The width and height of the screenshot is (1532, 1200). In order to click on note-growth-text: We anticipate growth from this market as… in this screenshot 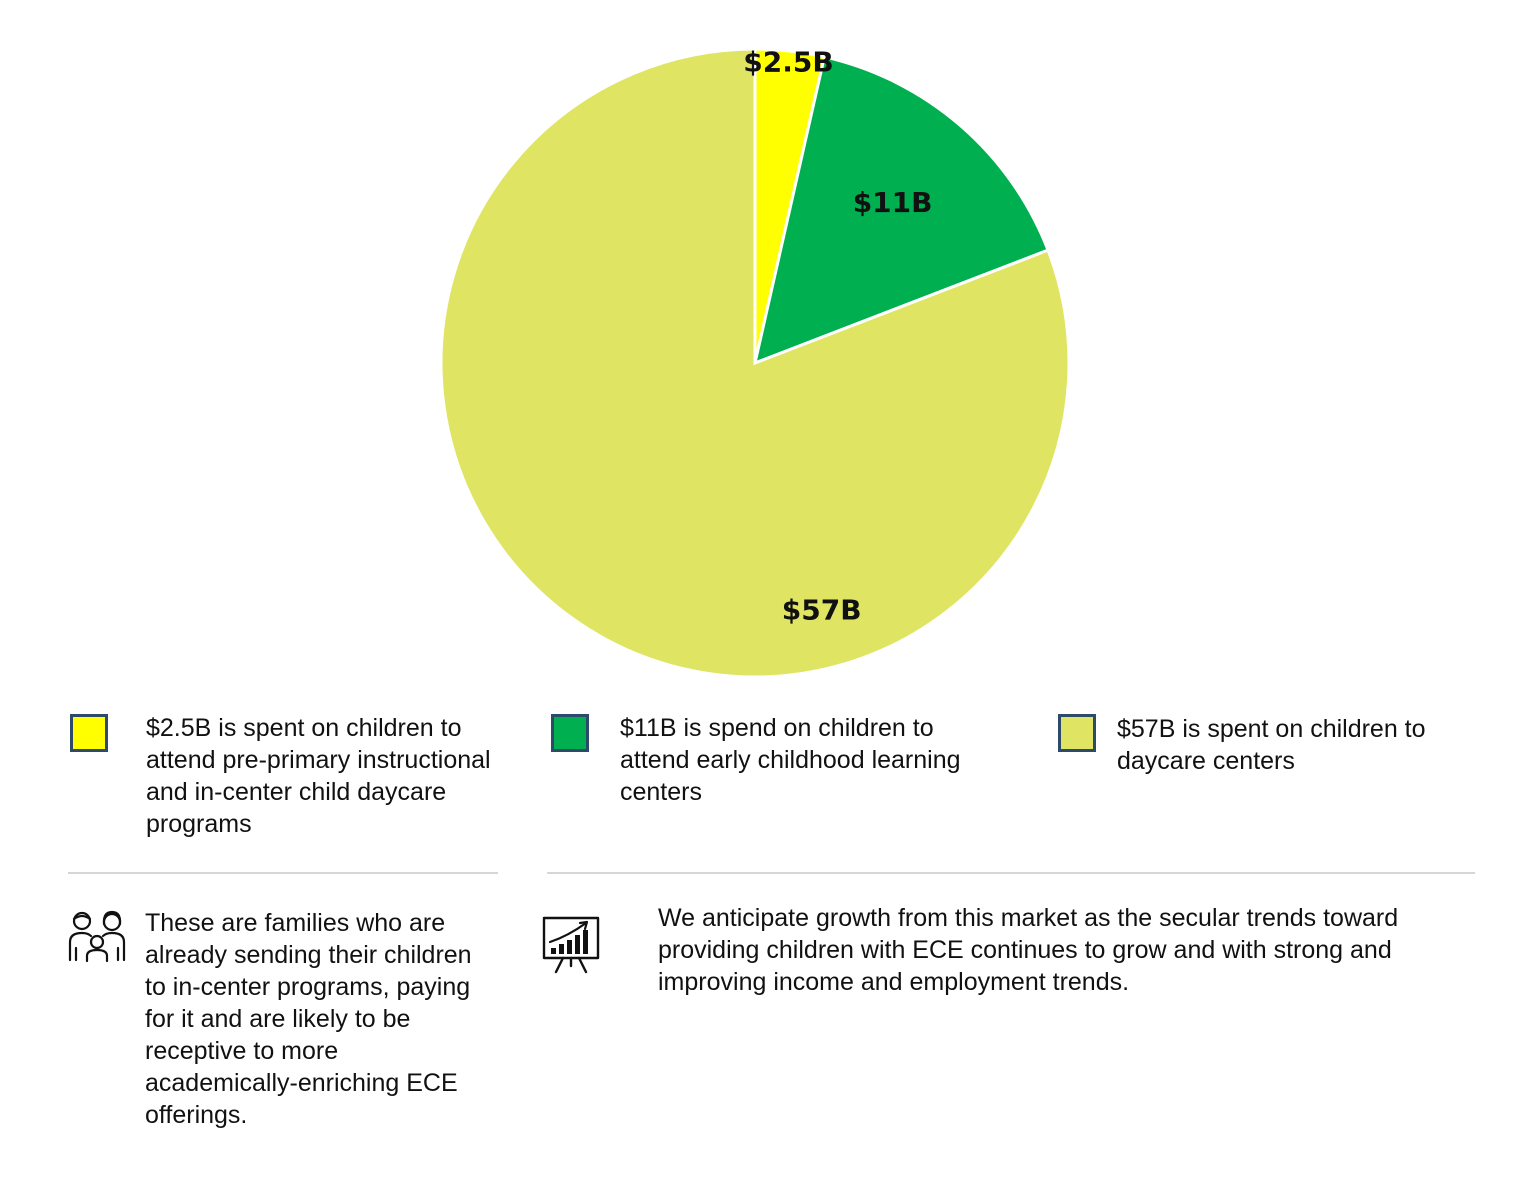, I will do `click(1028, 950)`.